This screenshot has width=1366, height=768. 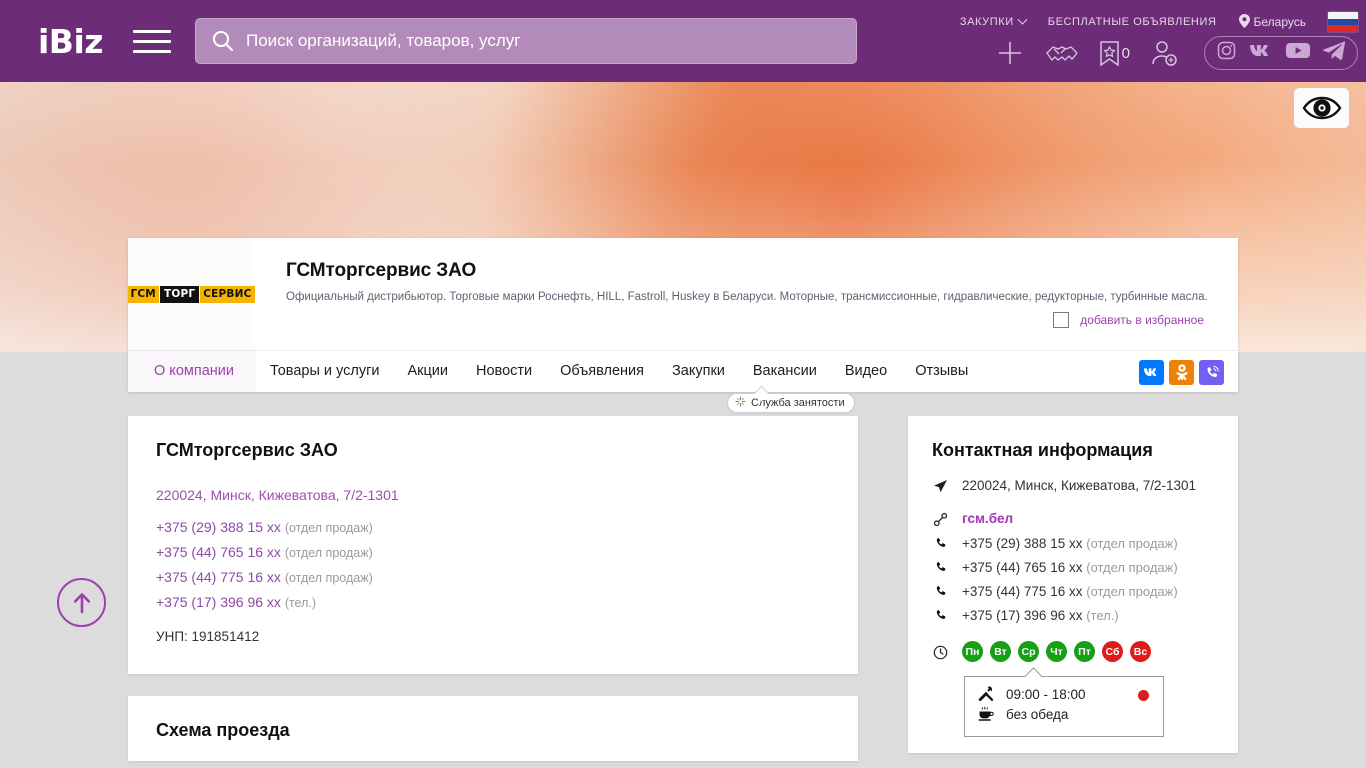 What do you see at coordinates (493, 577) in the screenshot?
I see `phone-row: +375 (44) 775 16 xx (отдел продаж)` at bounding box center [493, 577].